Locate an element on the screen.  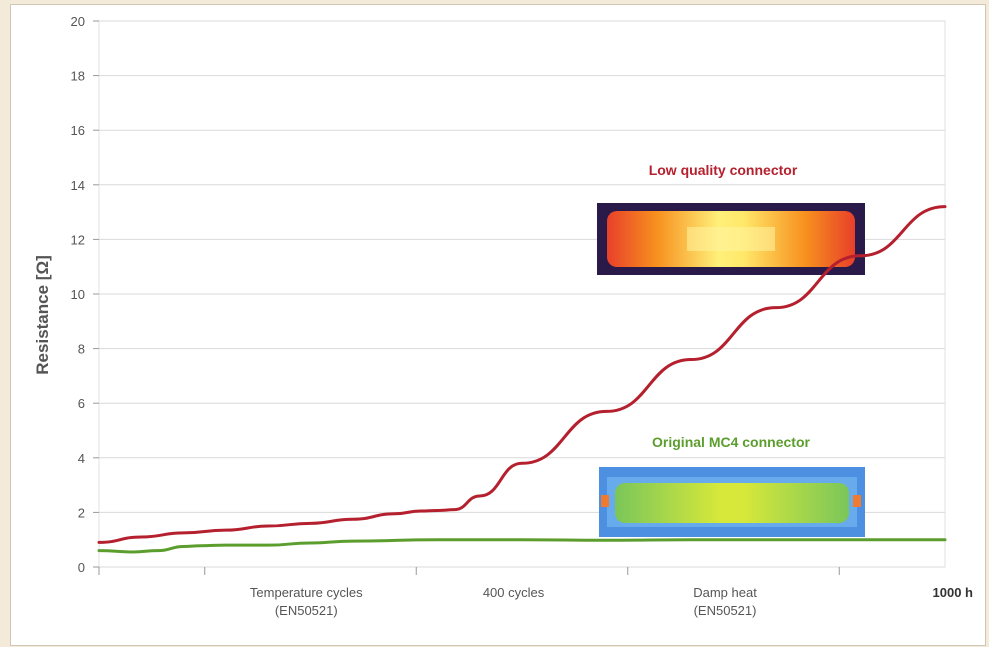
y-tick-label: 4 is located at coordinates (81, 458).